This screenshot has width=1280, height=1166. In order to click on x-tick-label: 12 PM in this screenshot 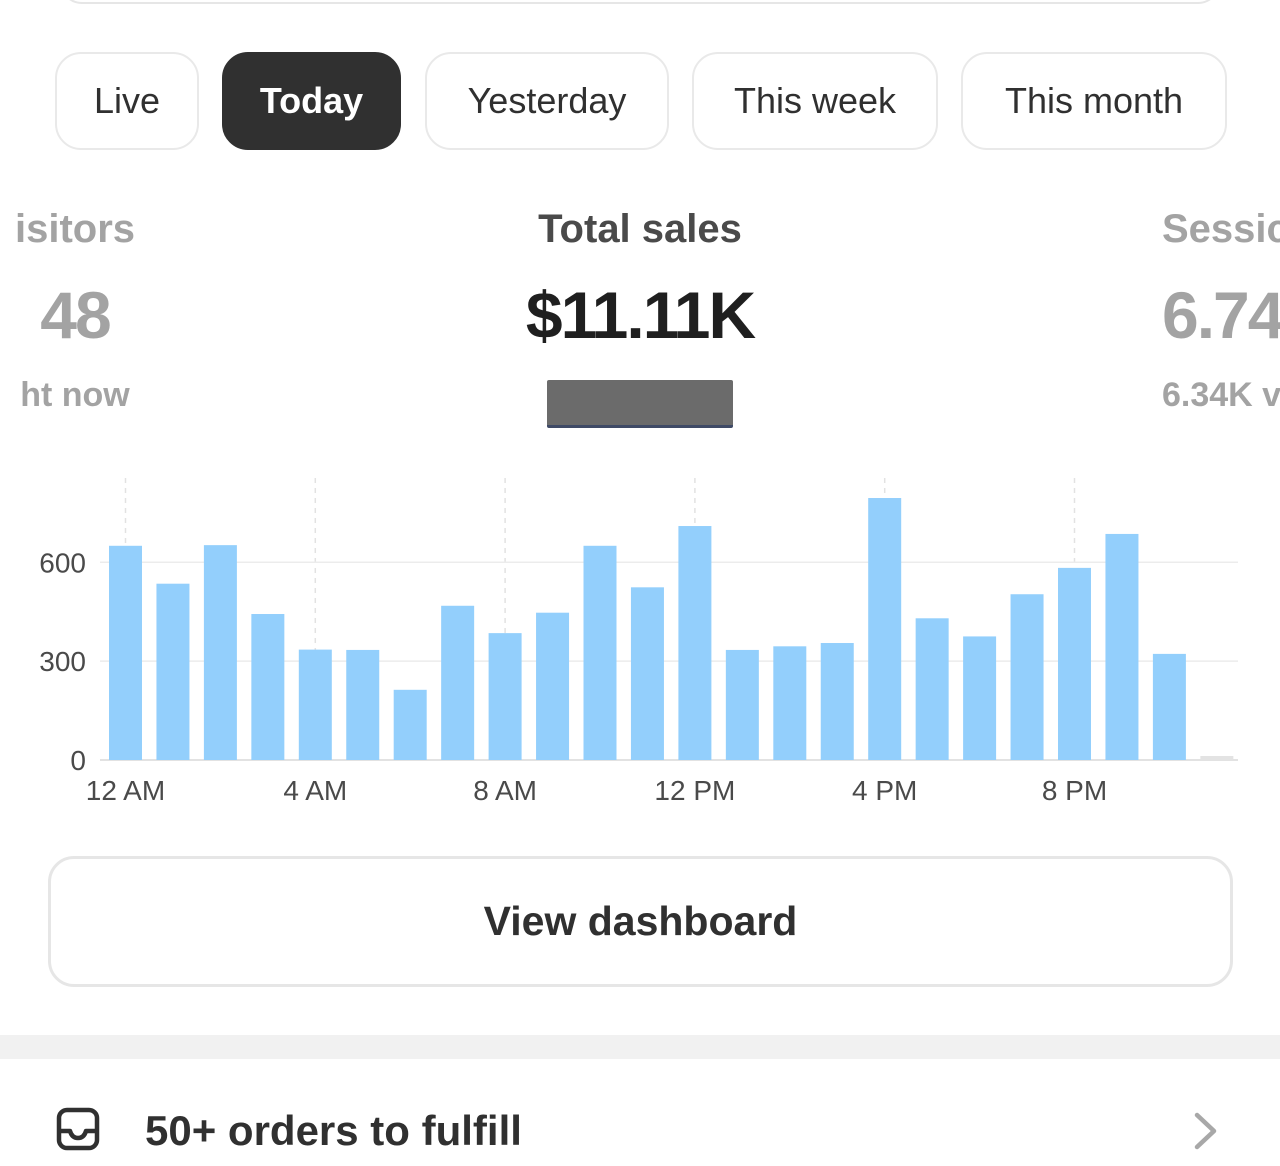, I will do `click(694, 790)`.